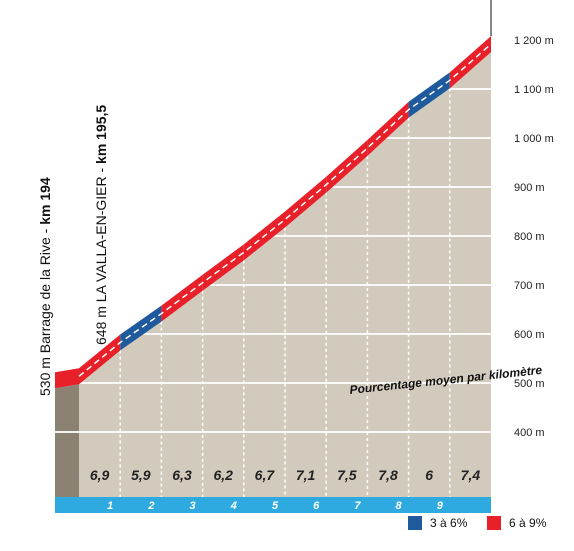 The height and width of the screenshot is (551, 574). Describe the element at coordinates (45, 201) in the screenshot. I see `landmark-0-km: km 194` at that location.